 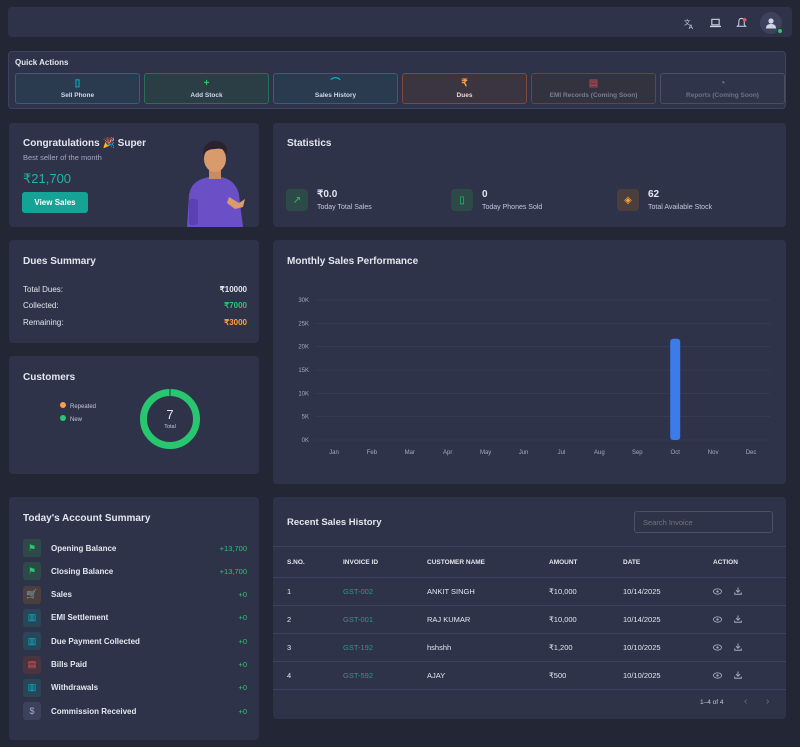 What do you see at coordinates (47, 178) in the screenshot?
I see `best-seller-amount: ₹21,700` at bounding box center [47, 178].